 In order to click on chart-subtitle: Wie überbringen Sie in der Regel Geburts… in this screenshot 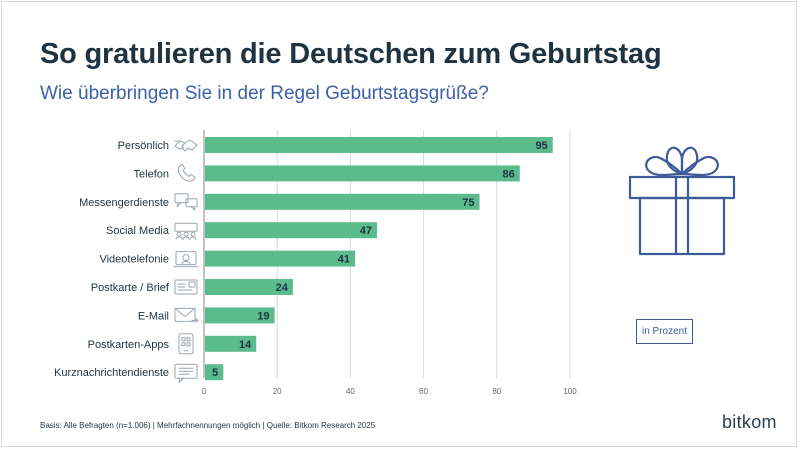, I will do `click(264, 93)`.